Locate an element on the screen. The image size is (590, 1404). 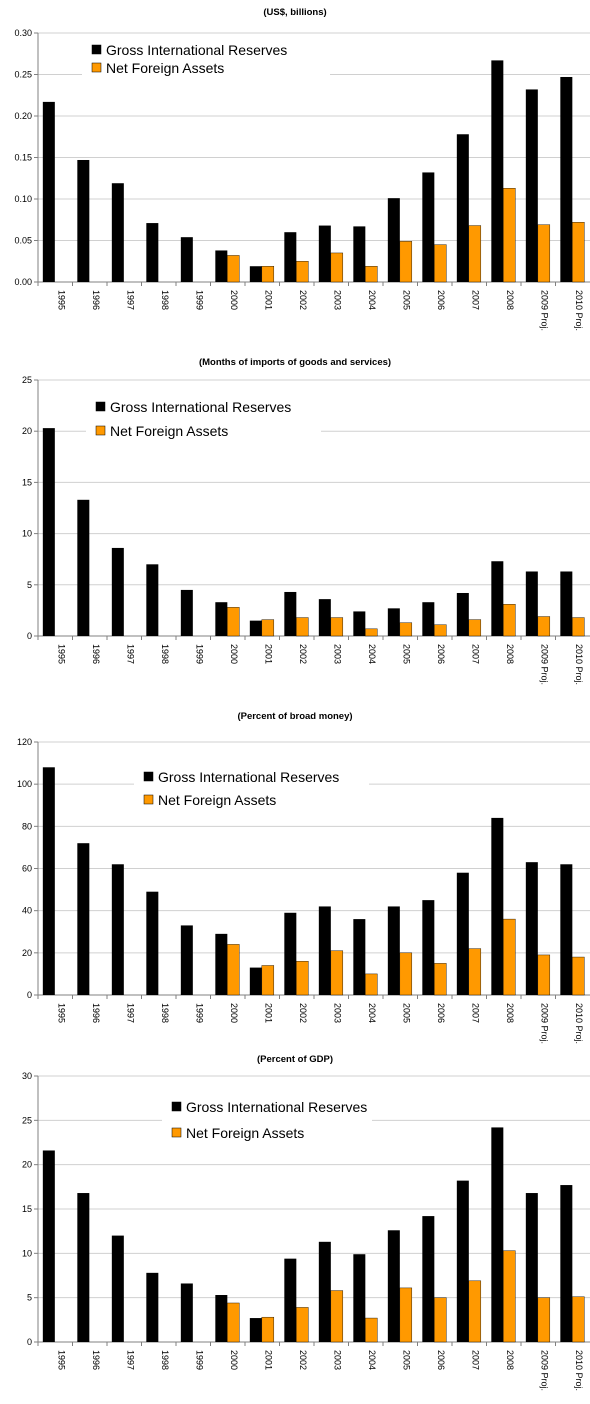
y-tick-label: 15 is located at coordinates (27, 1209).